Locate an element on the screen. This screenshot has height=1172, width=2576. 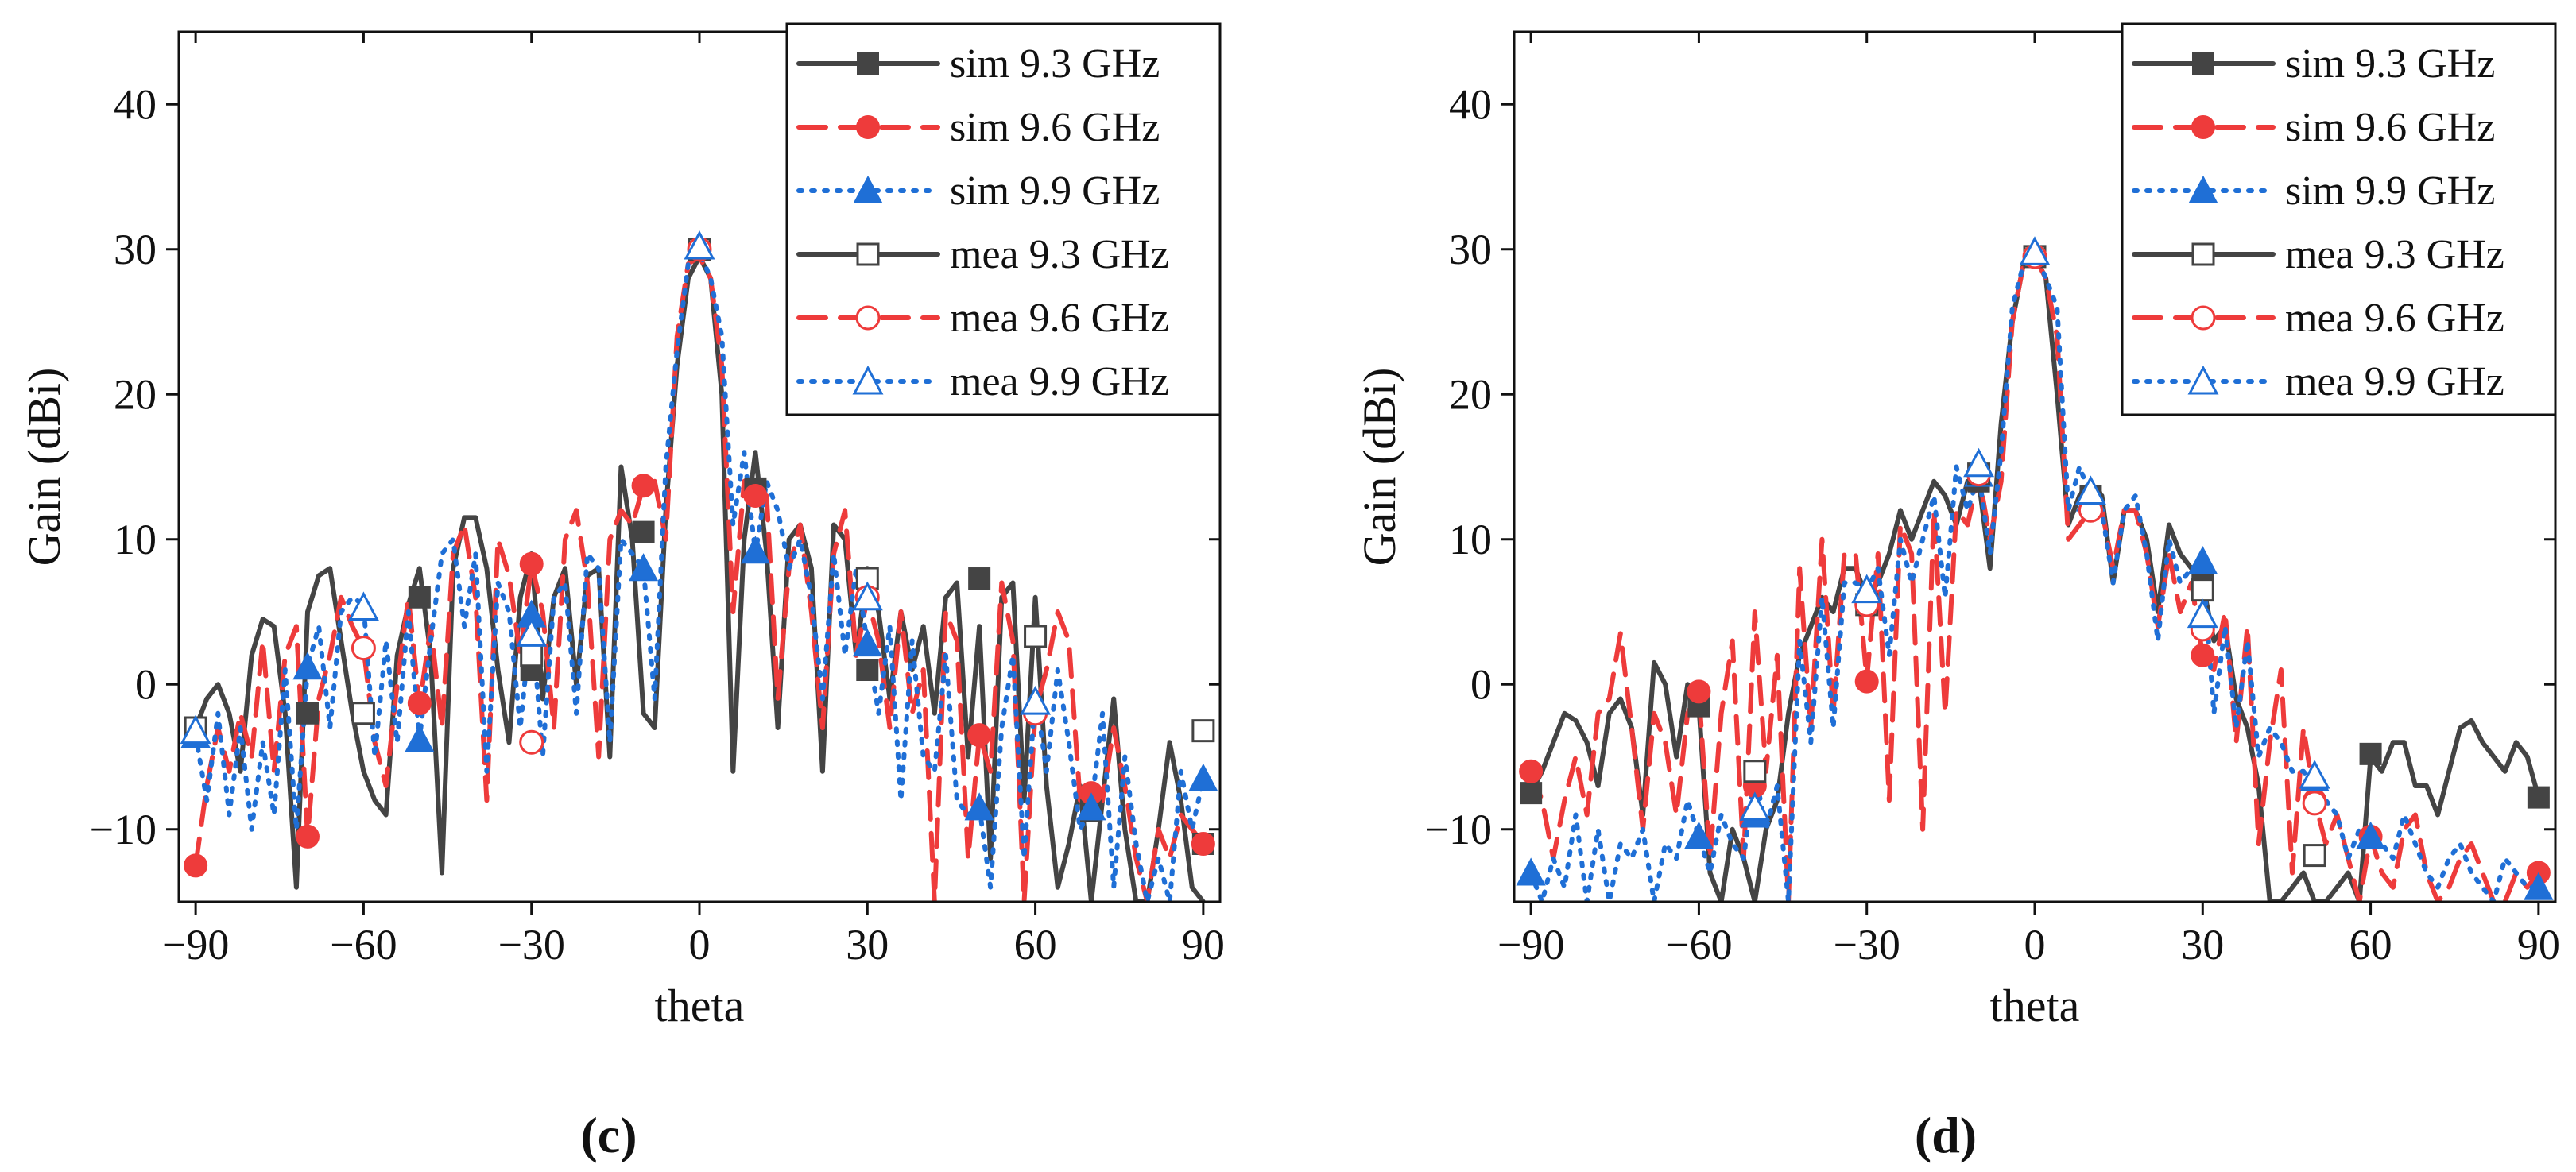
legend-entry-label: sim 9.9 GHz is located at coordinates (2390, 191).